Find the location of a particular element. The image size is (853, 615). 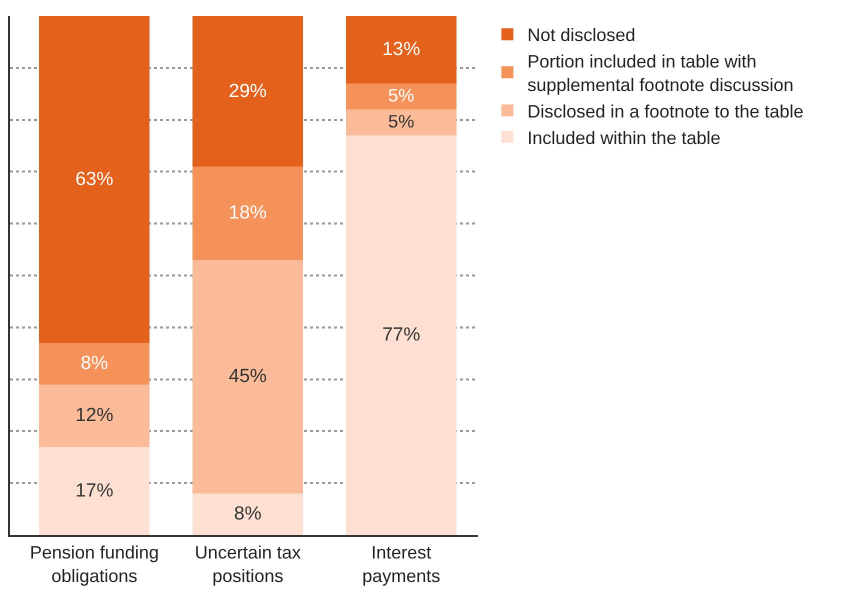

legend-label: Portion included in table with supplemental footnote discussion is located at coordinates (660, 74).